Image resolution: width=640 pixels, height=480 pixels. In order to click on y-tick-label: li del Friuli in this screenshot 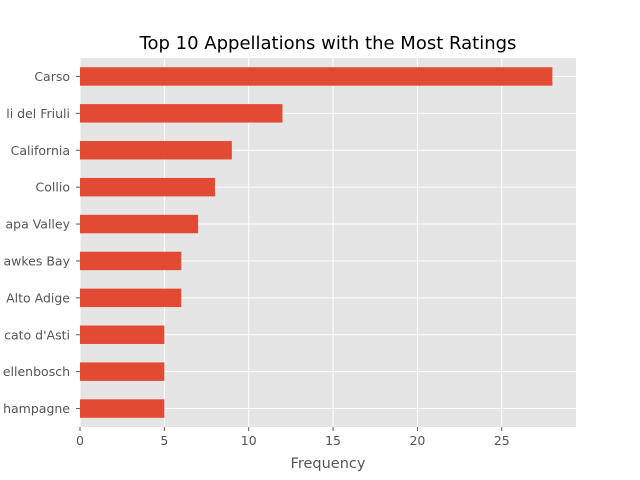, I will do `click(38, 113)`.